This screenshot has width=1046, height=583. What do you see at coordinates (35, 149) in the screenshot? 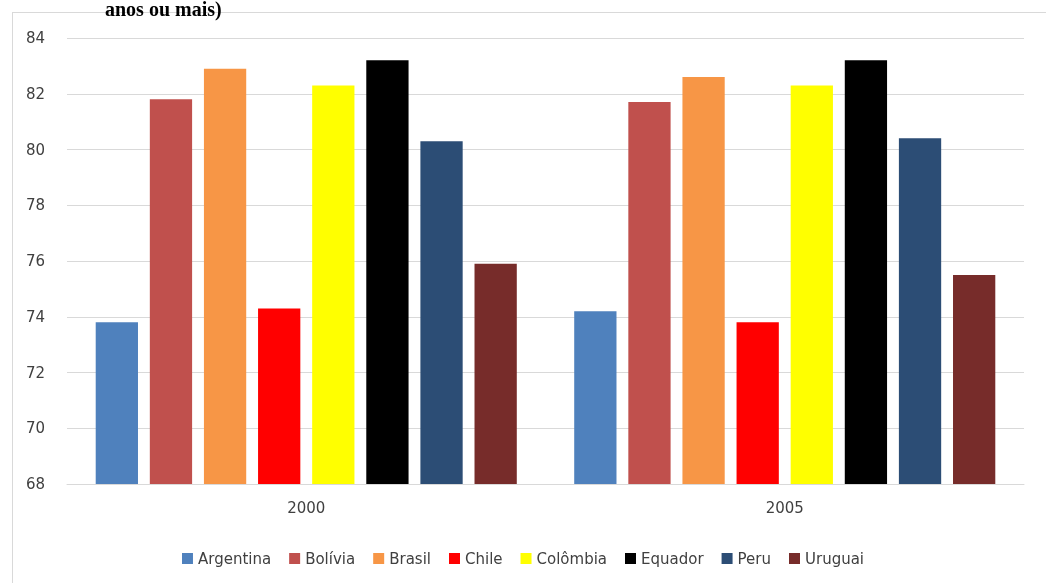
I see `y-tick-label: 80` at bounding box center [35, 149].